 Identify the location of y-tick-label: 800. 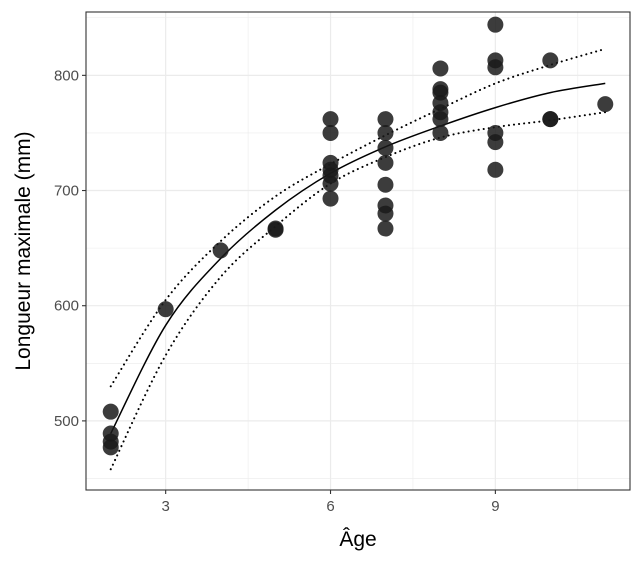
(66, 75).